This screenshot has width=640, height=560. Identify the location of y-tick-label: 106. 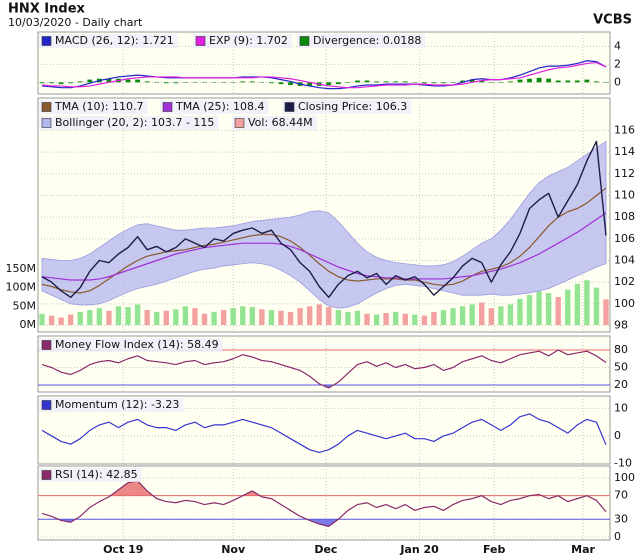
(624, 238).